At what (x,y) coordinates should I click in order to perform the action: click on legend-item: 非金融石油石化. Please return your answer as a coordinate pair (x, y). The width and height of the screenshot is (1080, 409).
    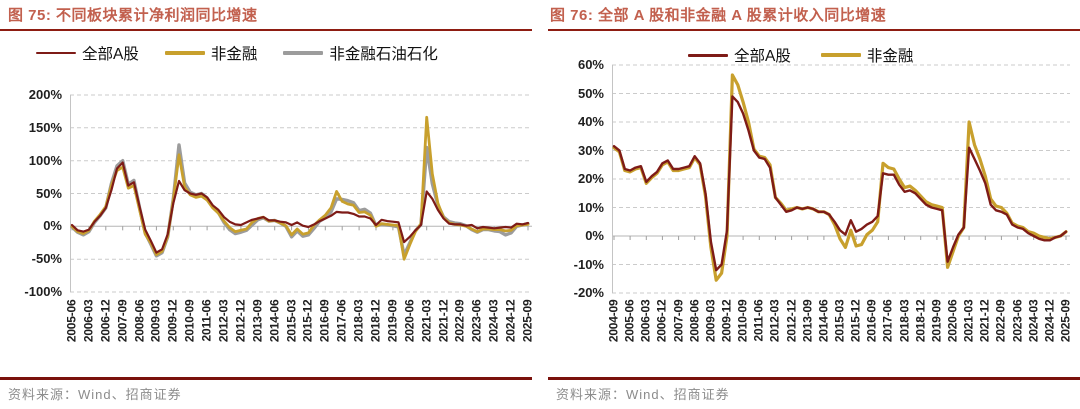
    Looking at the image, I should click on (360, 53).